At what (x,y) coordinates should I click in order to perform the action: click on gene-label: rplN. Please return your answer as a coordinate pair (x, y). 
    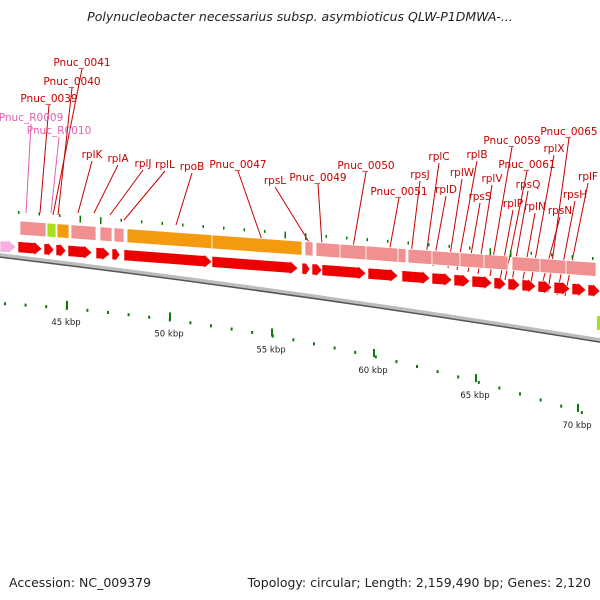
    Looking at the image, I should click on (535, 207).